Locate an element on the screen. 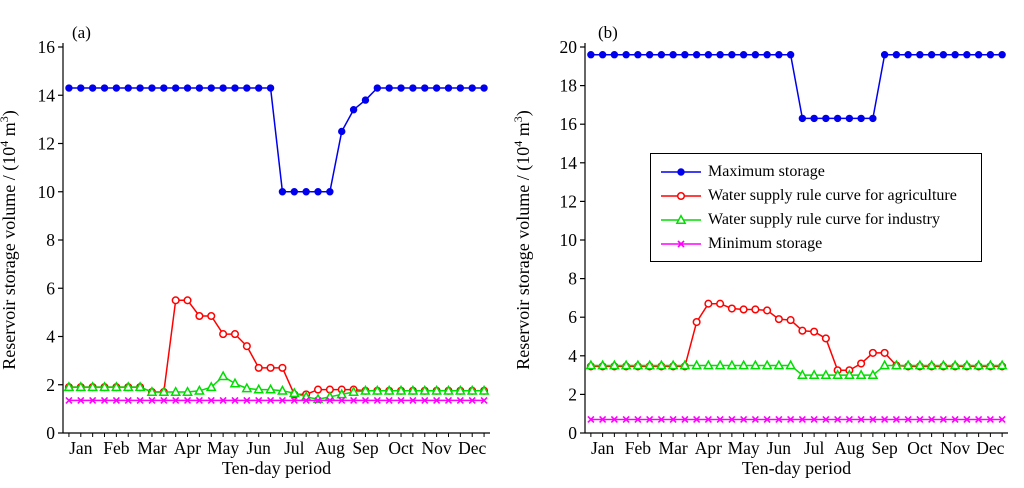 The height and width of the screenshot is (488, 1024). y-axis-title: Reservoir storage volume / (104 m3) is located at coordinates (10, 239).